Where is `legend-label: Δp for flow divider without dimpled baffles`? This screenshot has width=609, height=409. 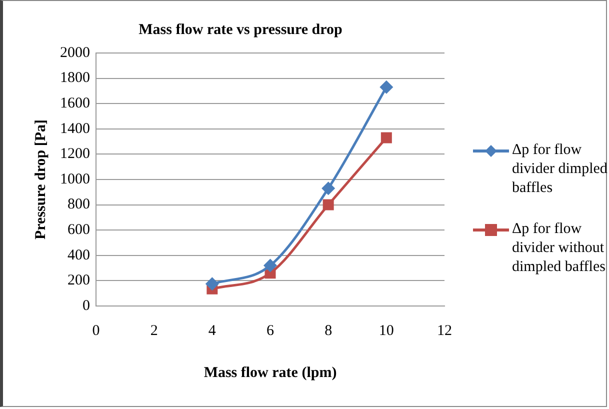 legend-label: Δp for flow divider without dimpled baffles is located at coordinates (559, 248).